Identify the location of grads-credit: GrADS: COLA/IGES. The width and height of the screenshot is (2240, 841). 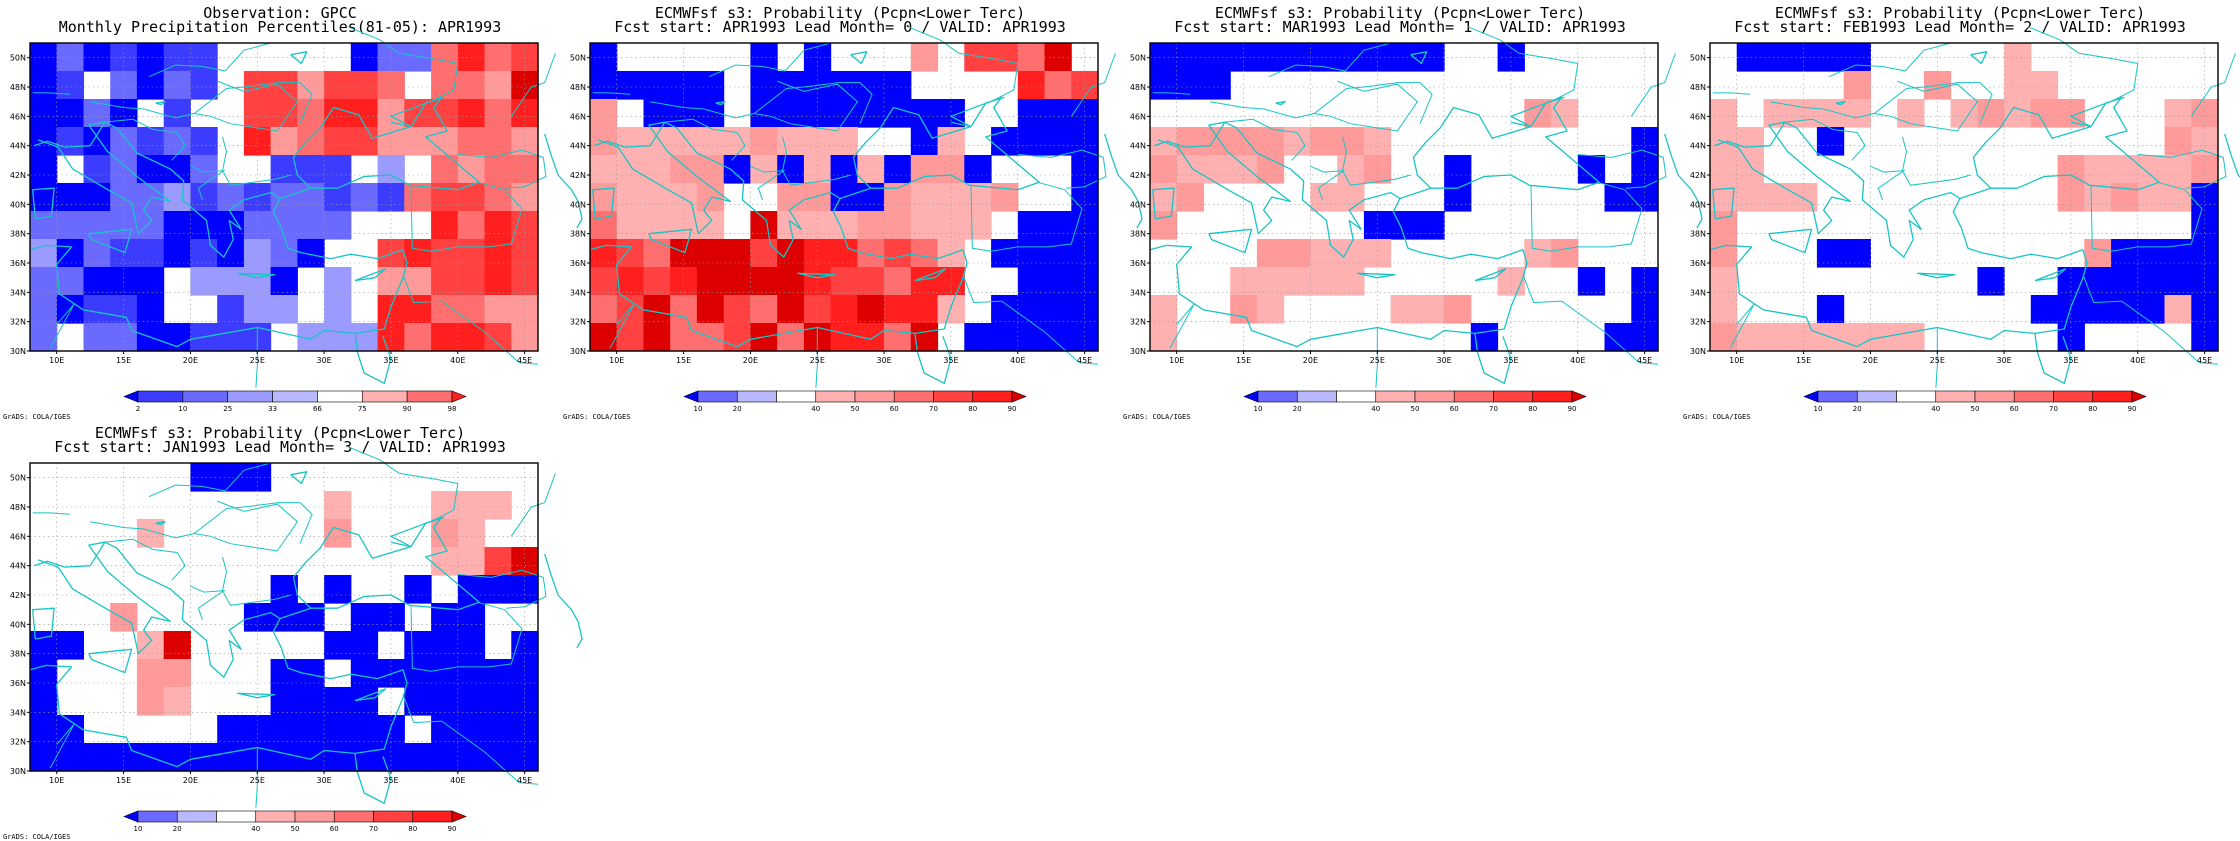
(37, 417).